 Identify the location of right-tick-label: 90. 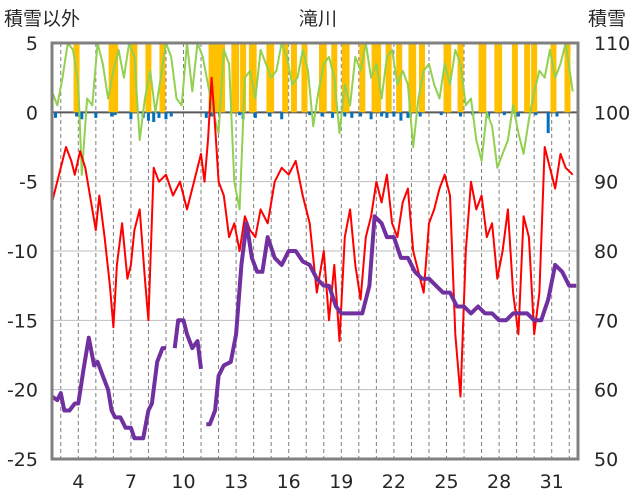
(606, 183).